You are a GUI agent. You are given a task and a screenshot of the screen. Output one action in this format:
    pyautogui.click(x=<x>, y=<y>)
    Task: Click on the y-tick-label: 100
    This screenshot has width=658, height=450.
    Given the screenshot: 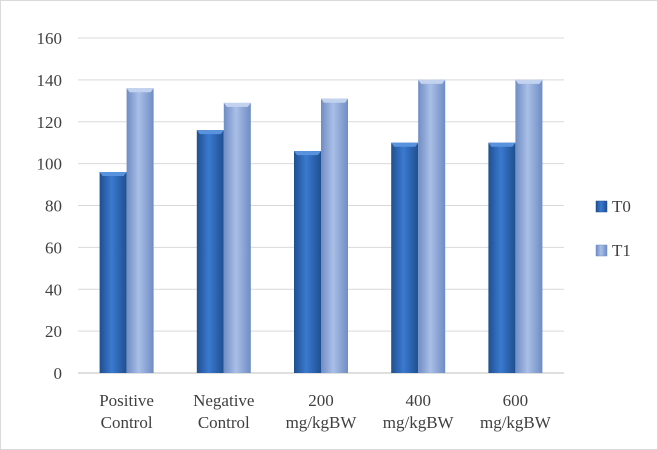 What is the action you would take?
    pyautogui.click(x=50, y=164)
    